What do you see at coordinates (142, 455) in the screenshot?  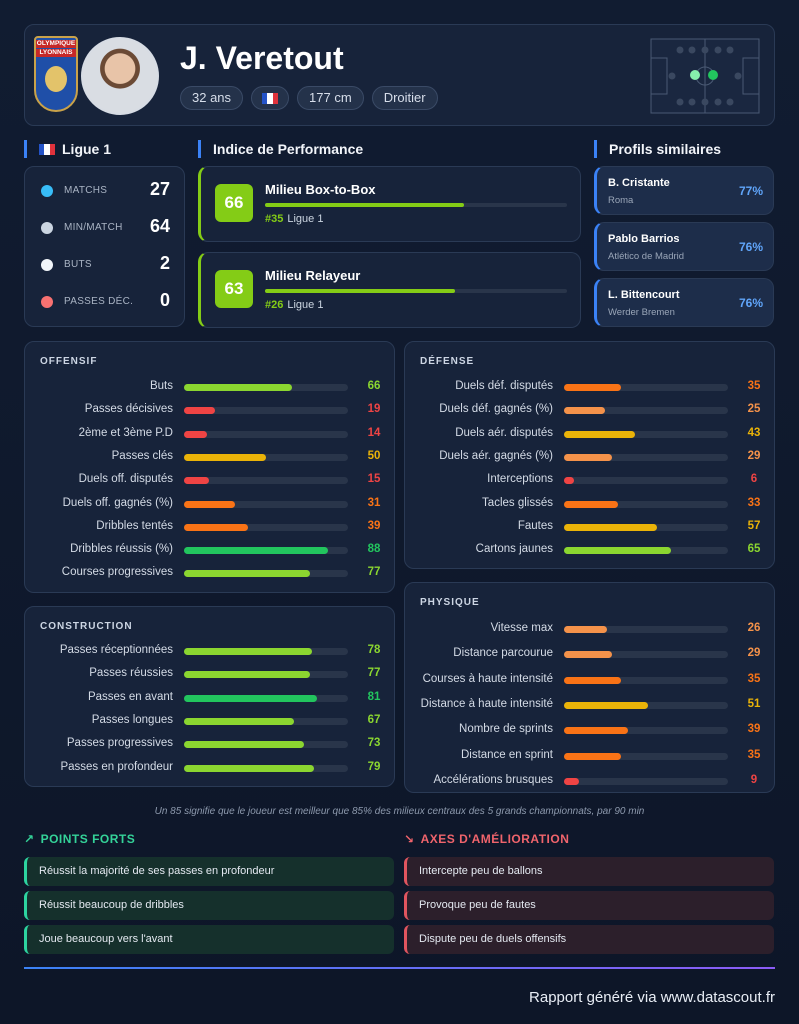 I see `metric-label: Passes clés` at bounding box center [142, 455].